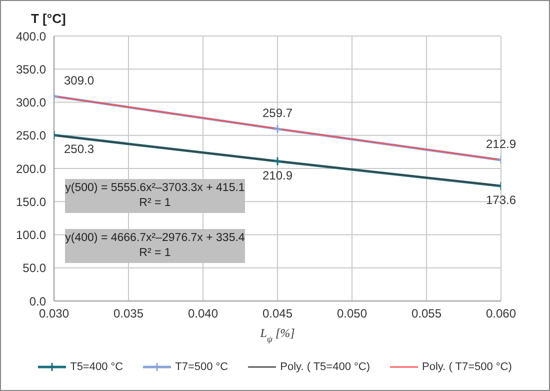 The width and height of the screenshot is (550, 391). What do you see at coordinates (501, 199) in the screenshot?
I see `data-label: 173.6` at bounding box center [501, 199].